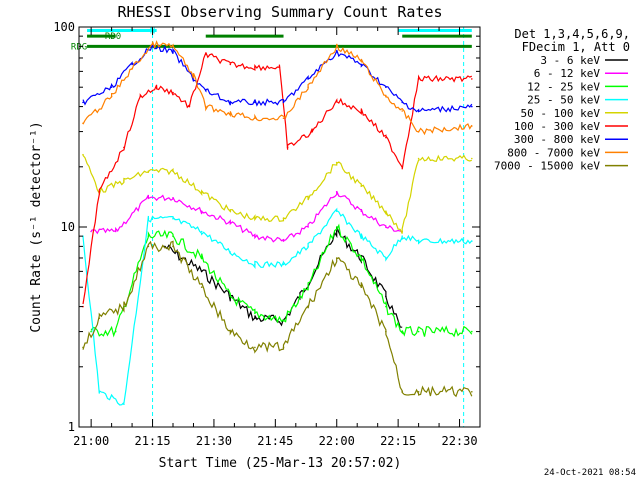 The width and height of the screenshot is (640, 480). I want to click on annotation-label-rd0: RD0, so click(113, 37).